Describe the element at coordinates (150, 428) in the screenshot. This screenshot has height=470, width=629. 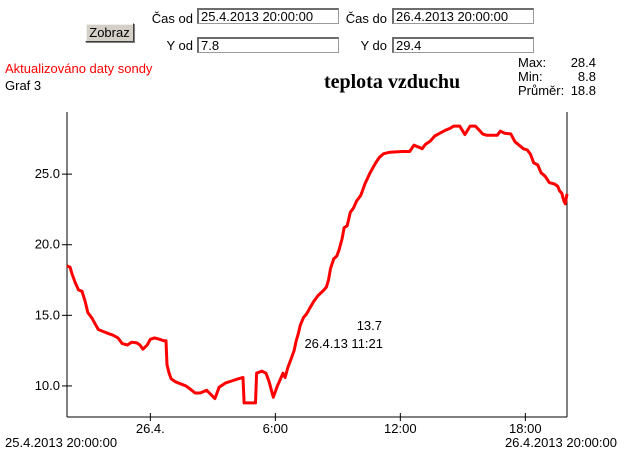
I see `x-tick-label: 26.4.` at that location.